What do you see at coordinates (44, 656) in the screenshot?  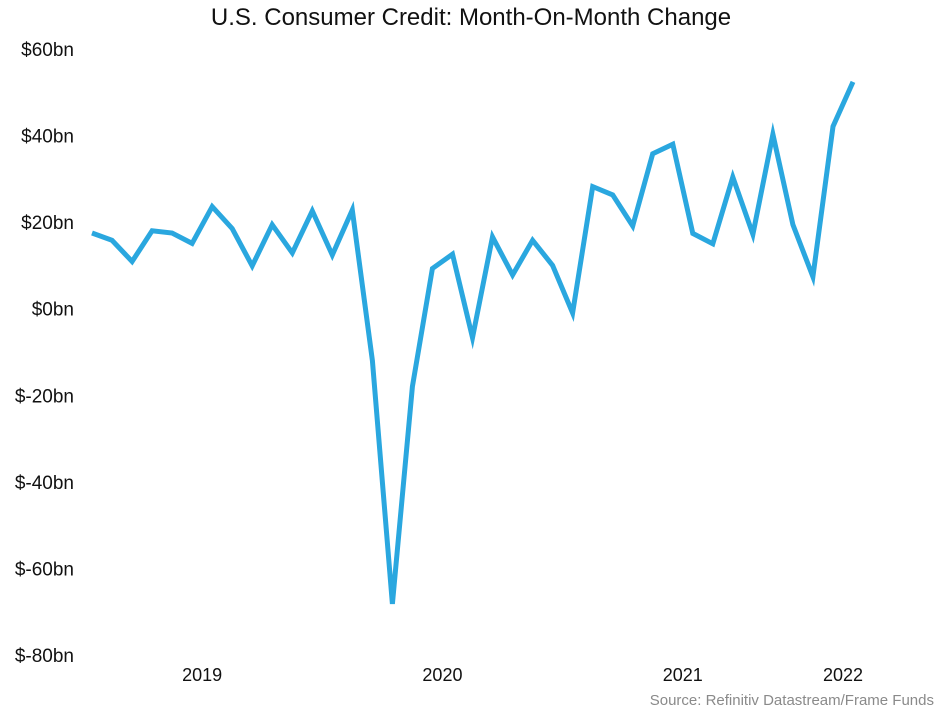 I see `y-tick-label: $-80bn` at bounding box center [44, 656].